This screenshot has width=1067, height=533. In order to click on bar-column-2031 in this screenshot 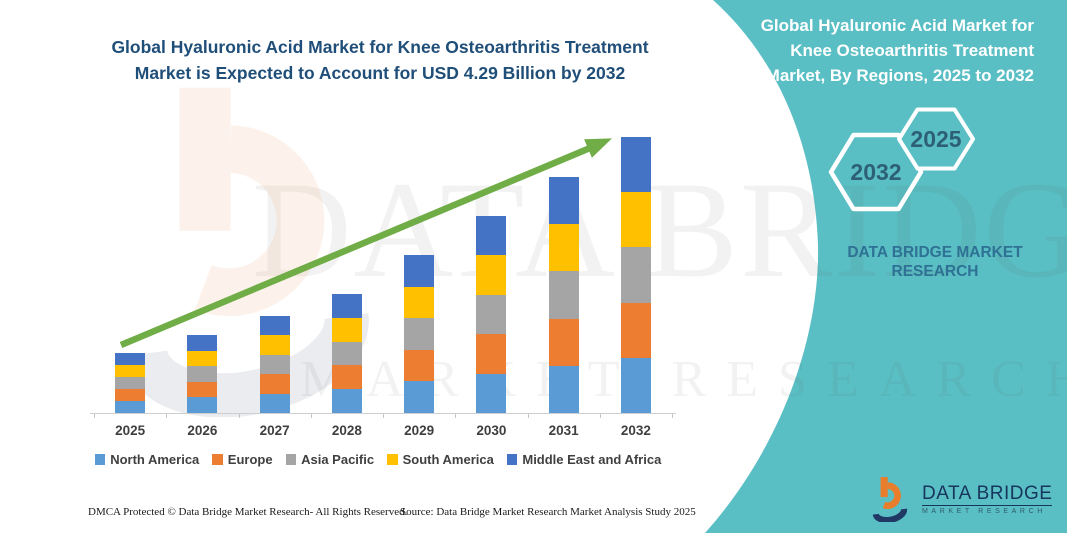, I will do `click(564, 274)`.